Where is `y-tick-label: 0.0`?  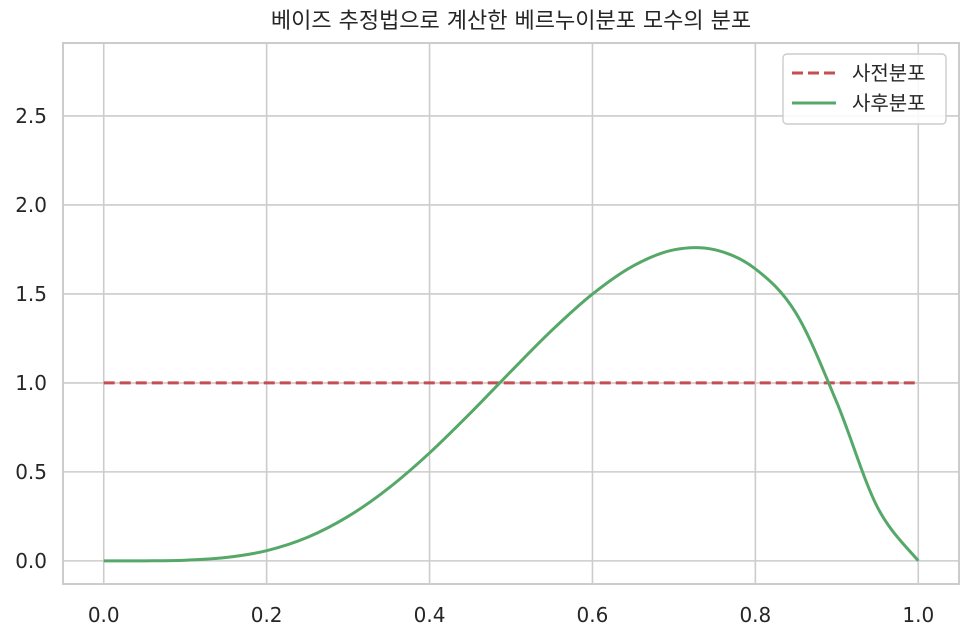
y-tick-label: 0.0 is located at coordinates (31, 561).